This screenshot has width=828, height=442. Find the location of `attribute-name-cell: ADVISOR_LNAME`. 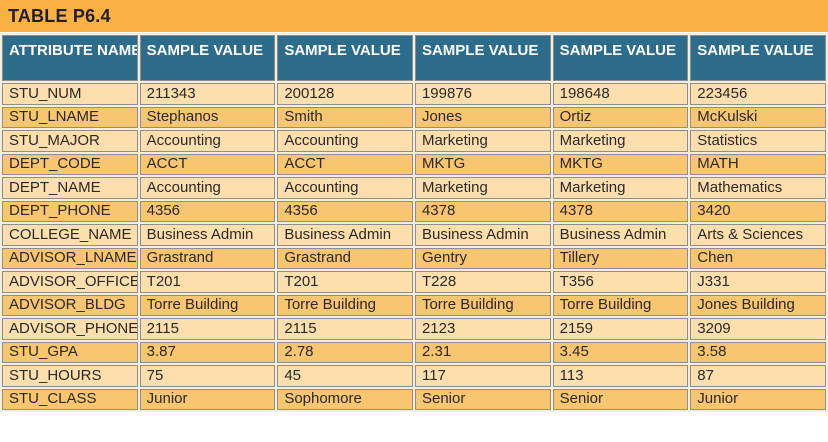

attribute-name-cell: ADVISOR_LNAME is located at coordinates (70, 258).